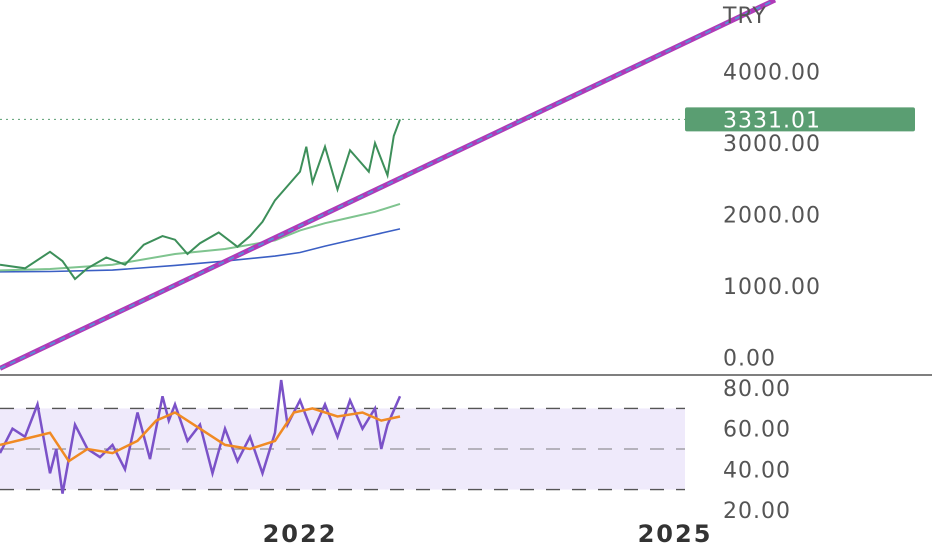 The image size is (932, 550). Describe the element at coordinates (200, 200) in the screenshot. I see `price-line` at that location.